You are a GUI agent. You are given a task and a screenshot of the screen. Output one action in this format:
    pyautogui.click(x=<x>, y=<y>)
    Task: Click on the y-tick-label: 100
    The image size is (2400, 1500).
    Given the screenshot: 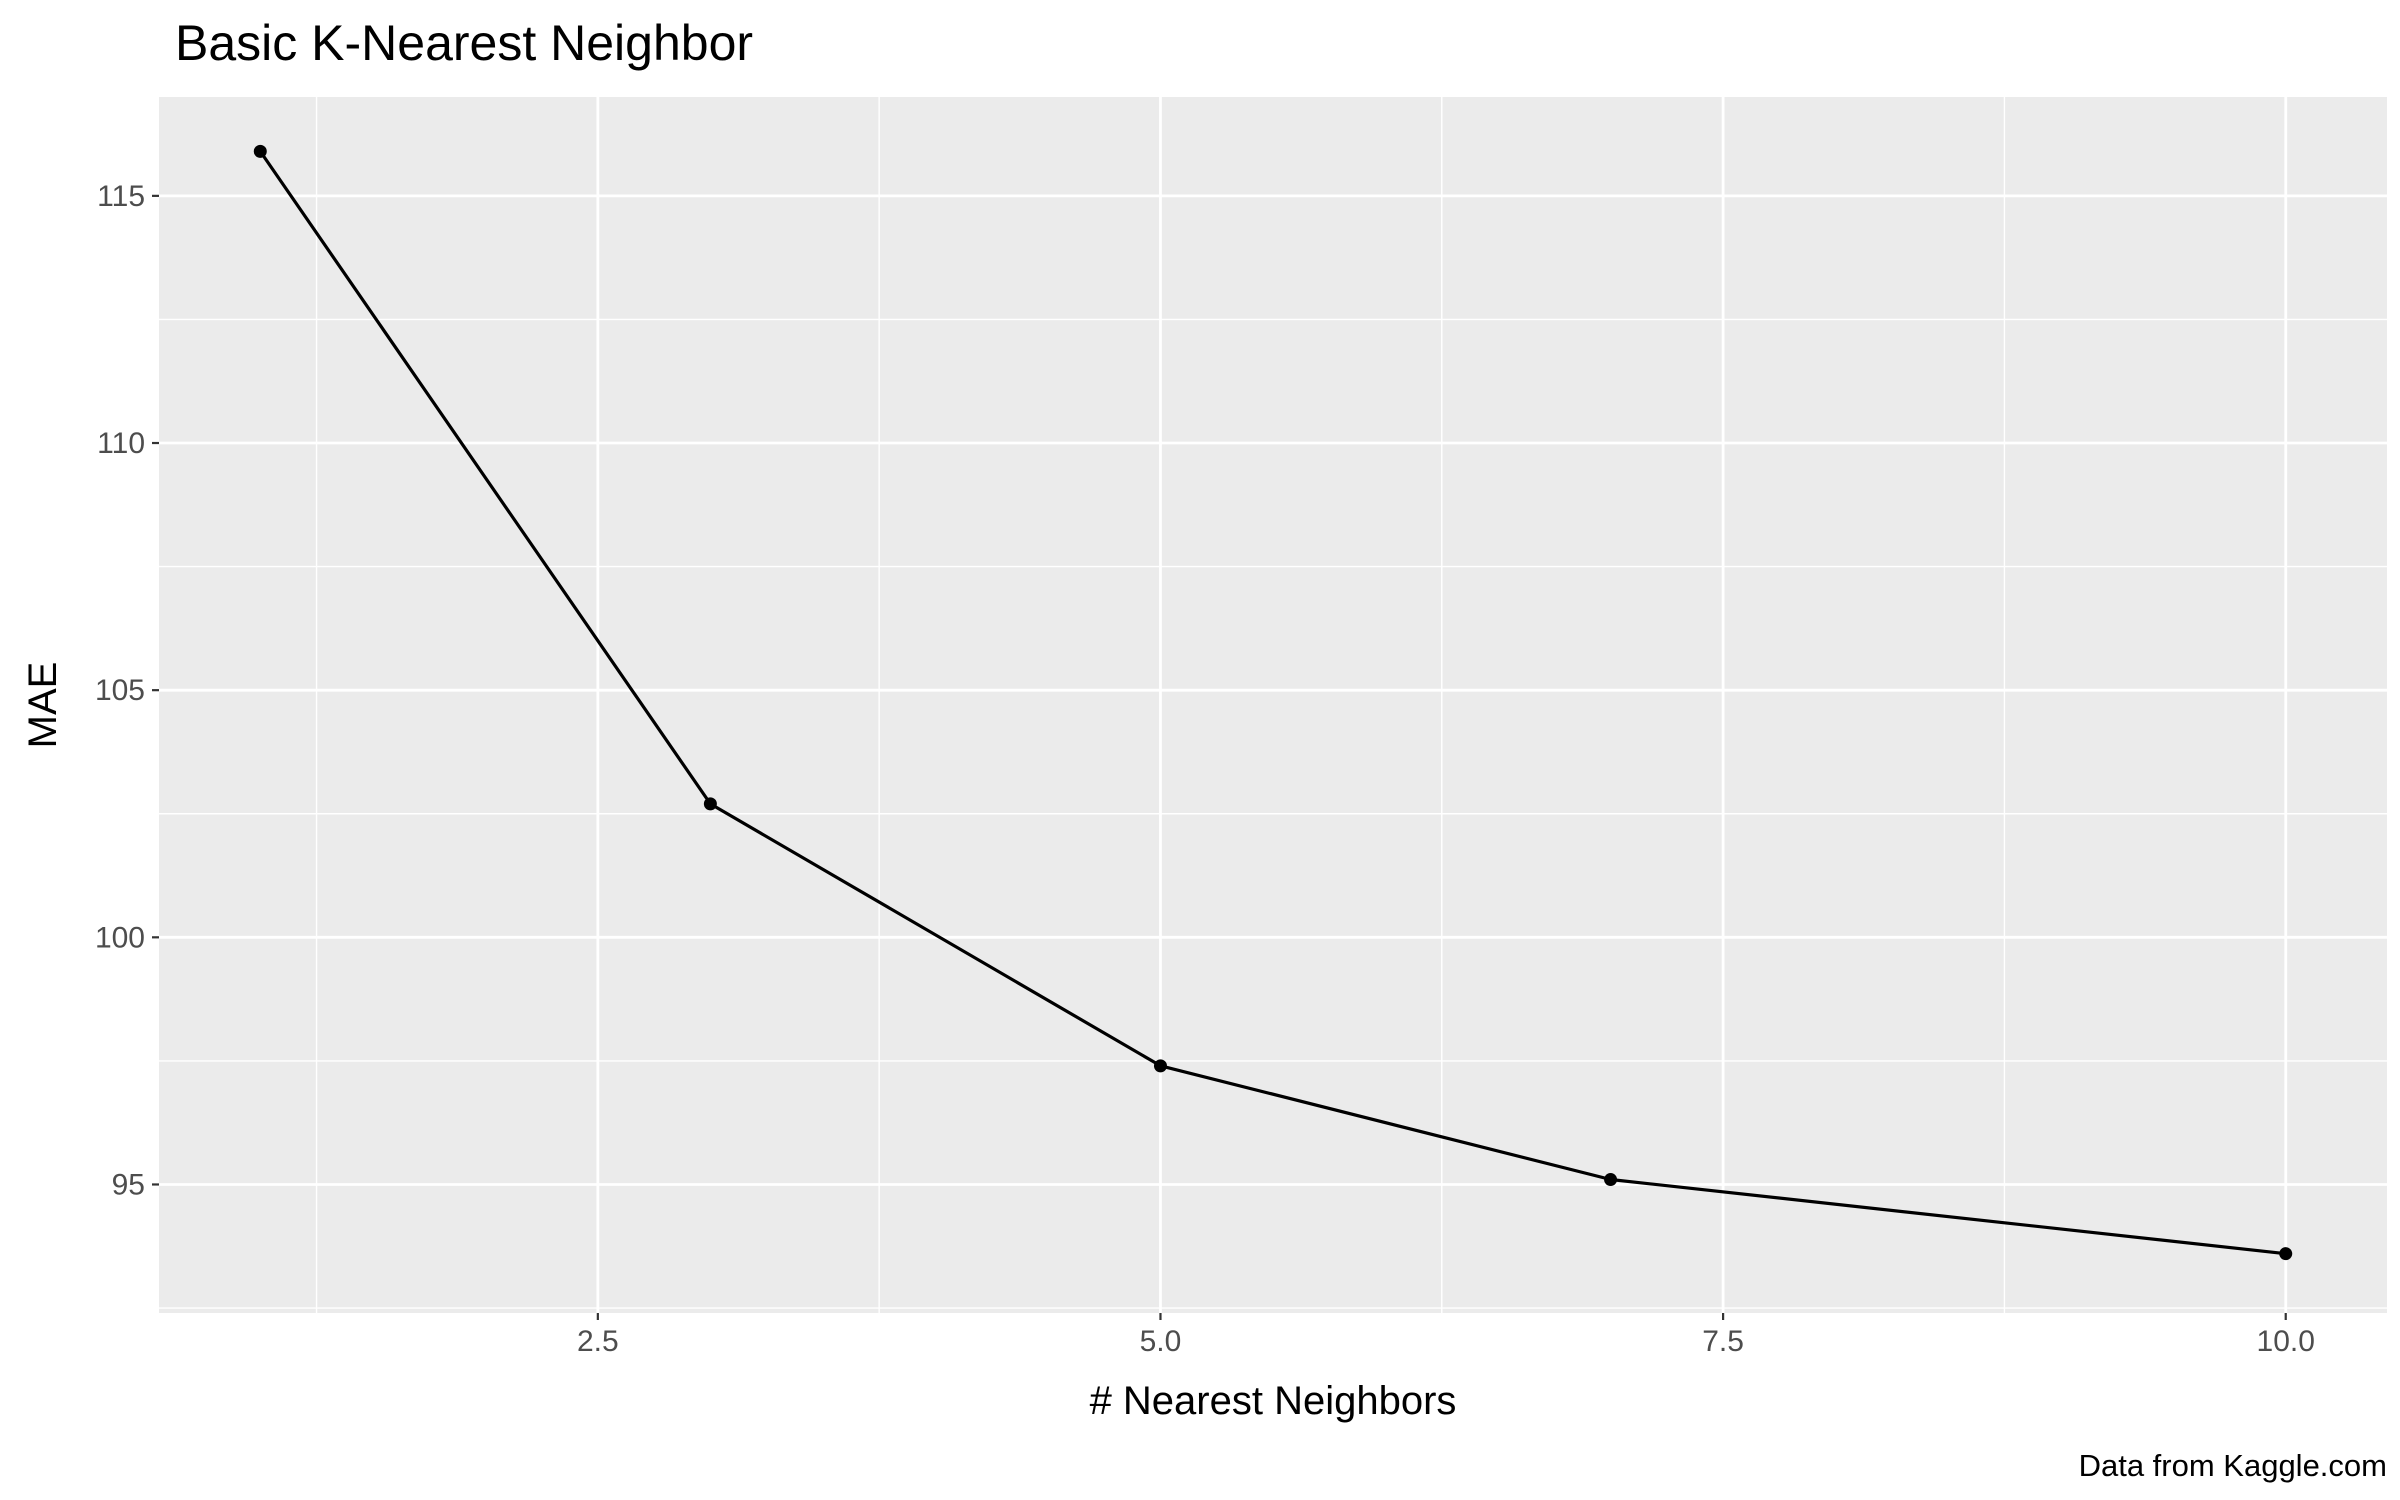 What is the action you would take?
    pyautogui.click(x=120, y=937)
    